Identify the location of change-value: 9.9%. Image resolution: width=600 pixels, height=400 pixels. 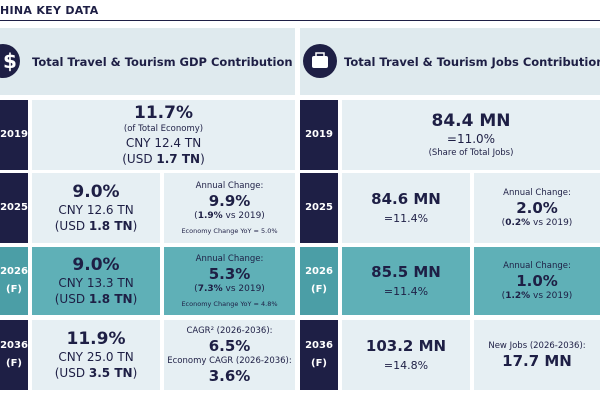
(229, 201).